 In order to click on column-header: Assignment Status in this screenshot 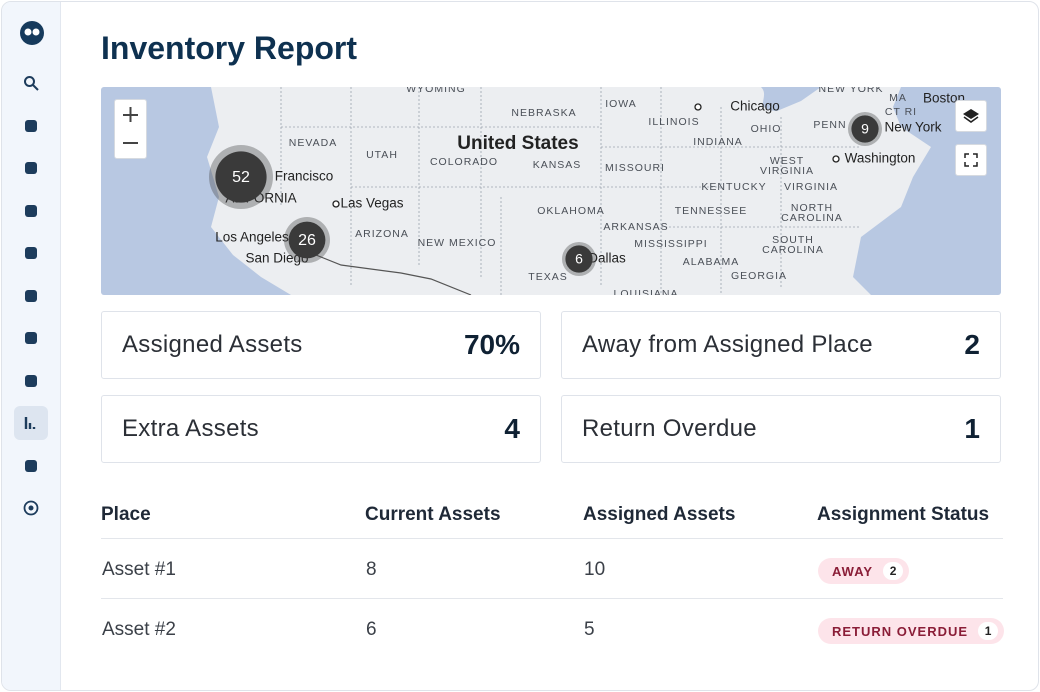, I will do `click(903, 514)`.